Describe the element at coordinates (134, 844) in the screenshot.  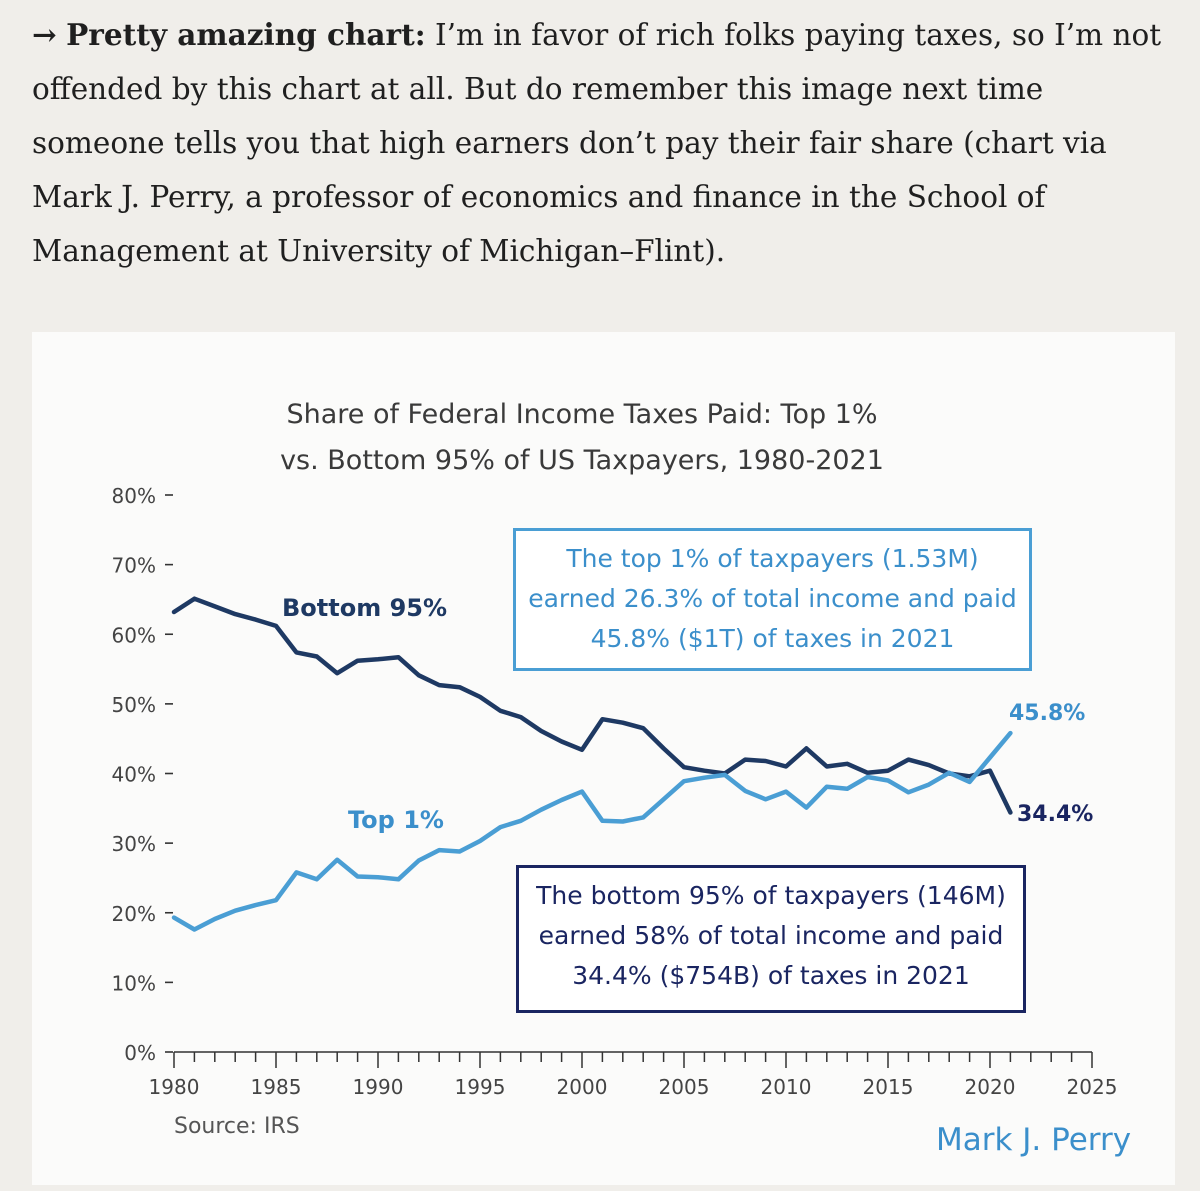
I see `y-tick-label: 30%` at that location.